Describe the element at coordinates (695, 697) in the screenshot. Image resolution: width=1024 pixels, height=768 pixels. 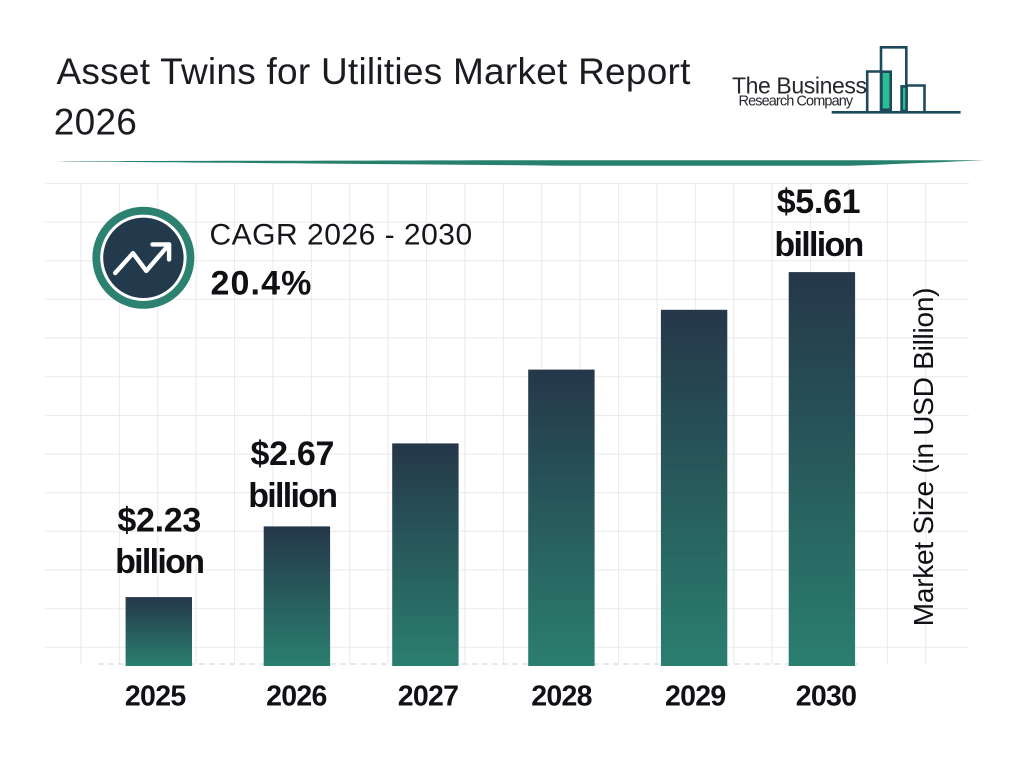
I see `svg-text: 2029` at that location.